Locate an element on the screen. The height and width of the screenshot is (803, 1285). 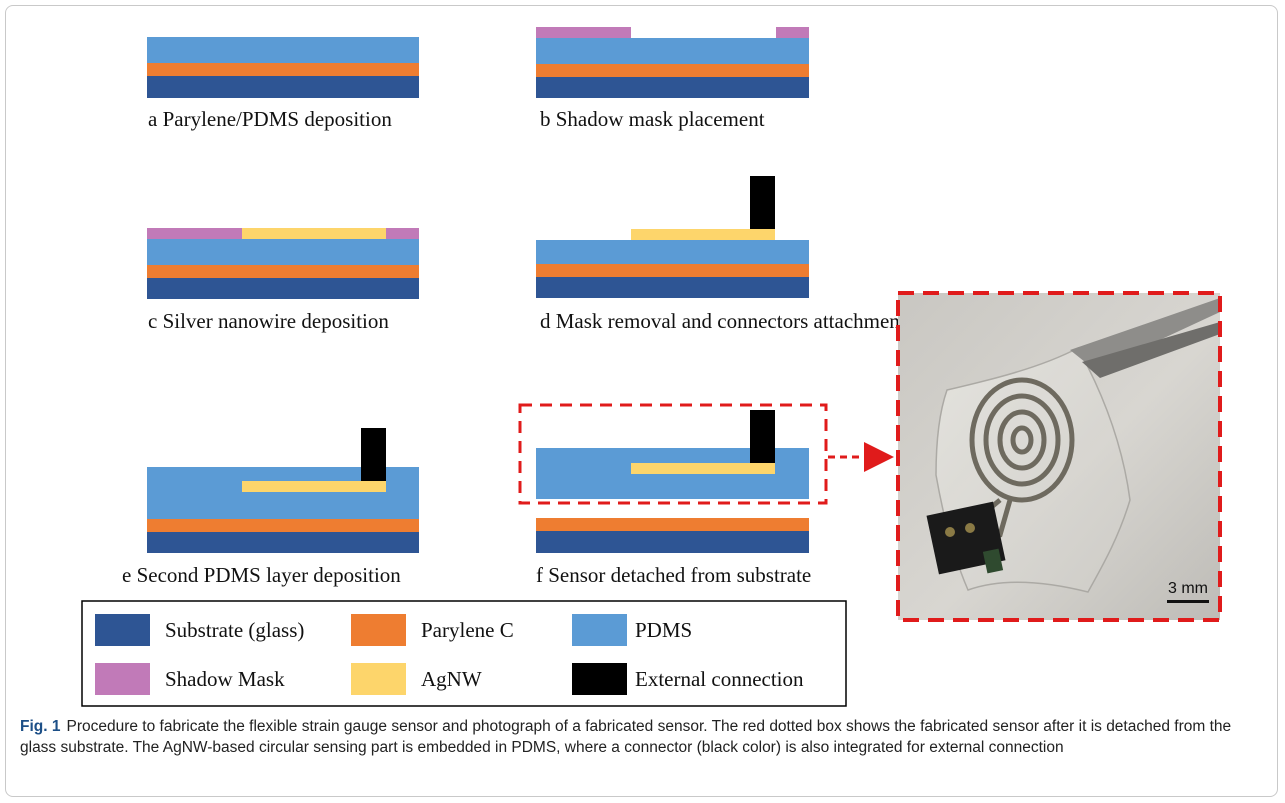
legend-label: Substrate (glass) is located at coordinates (234, 630).